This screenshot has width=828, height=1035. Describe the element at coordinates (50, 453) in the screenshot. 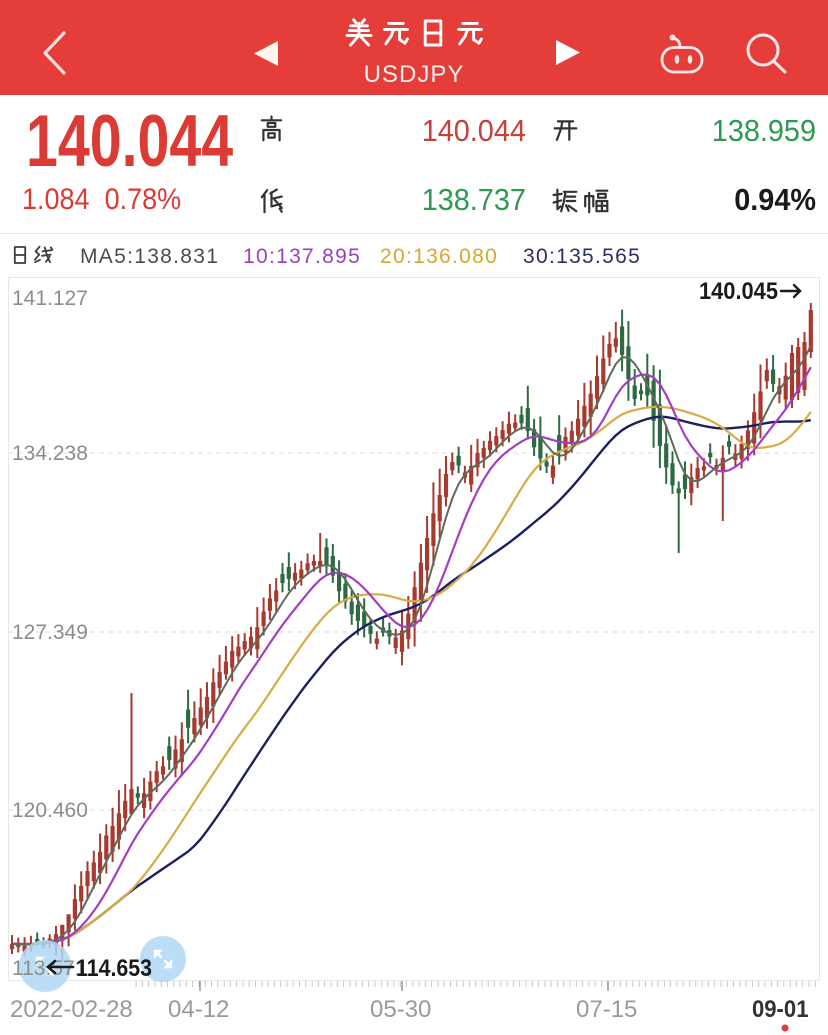

I see `svg-text: 134.238` at that location.